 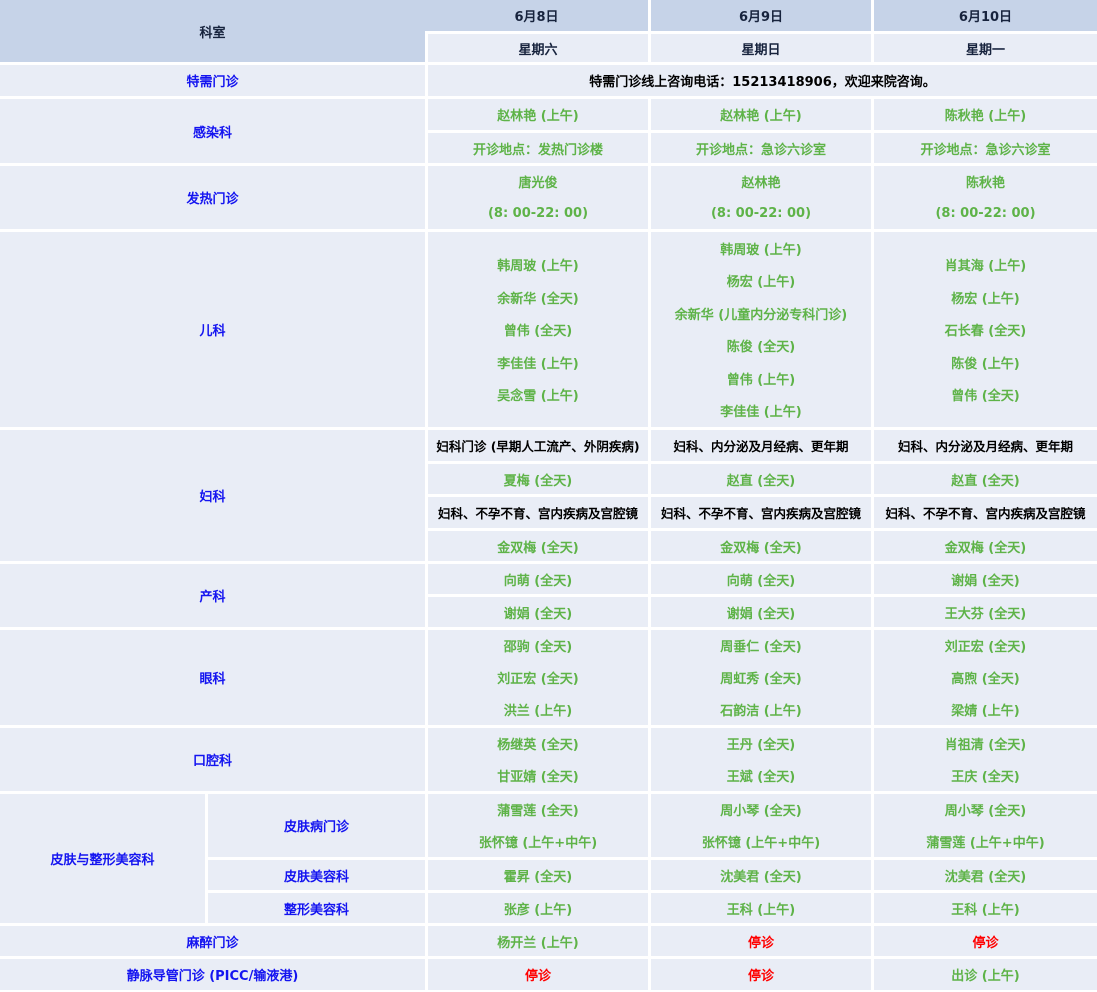 What do you see at coordinates (538, 546) in the screenshot?
I see `gyn-doctor2-day1: 金双梅 (全天)` at bounding box center [538, 546].